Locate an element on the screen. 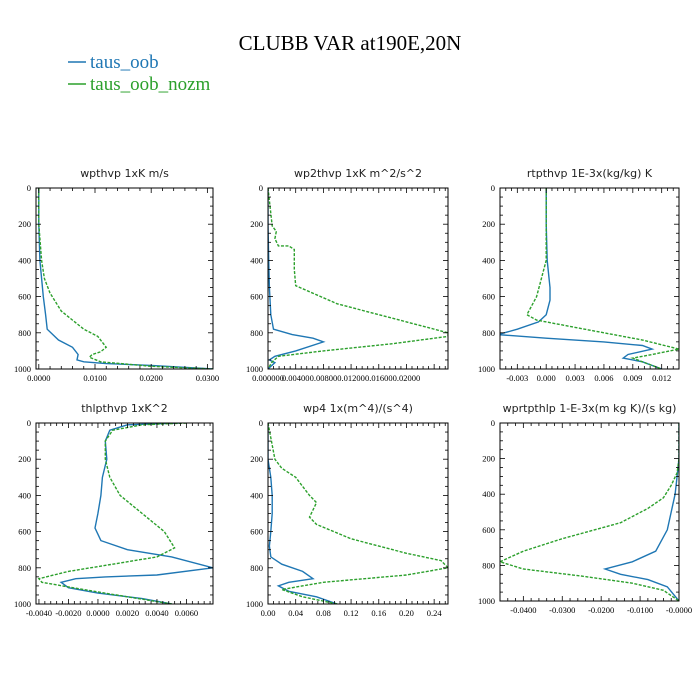  panel-title: wp2thvp 1xK m^2/s^2 is located at coordinates (358, 173).